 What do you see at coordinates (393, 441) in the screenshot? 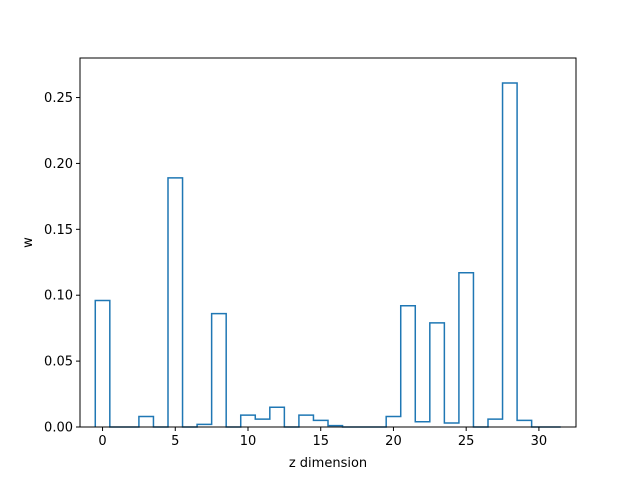
I see `x-tick-label: 20` at bounding box center [393, 441].